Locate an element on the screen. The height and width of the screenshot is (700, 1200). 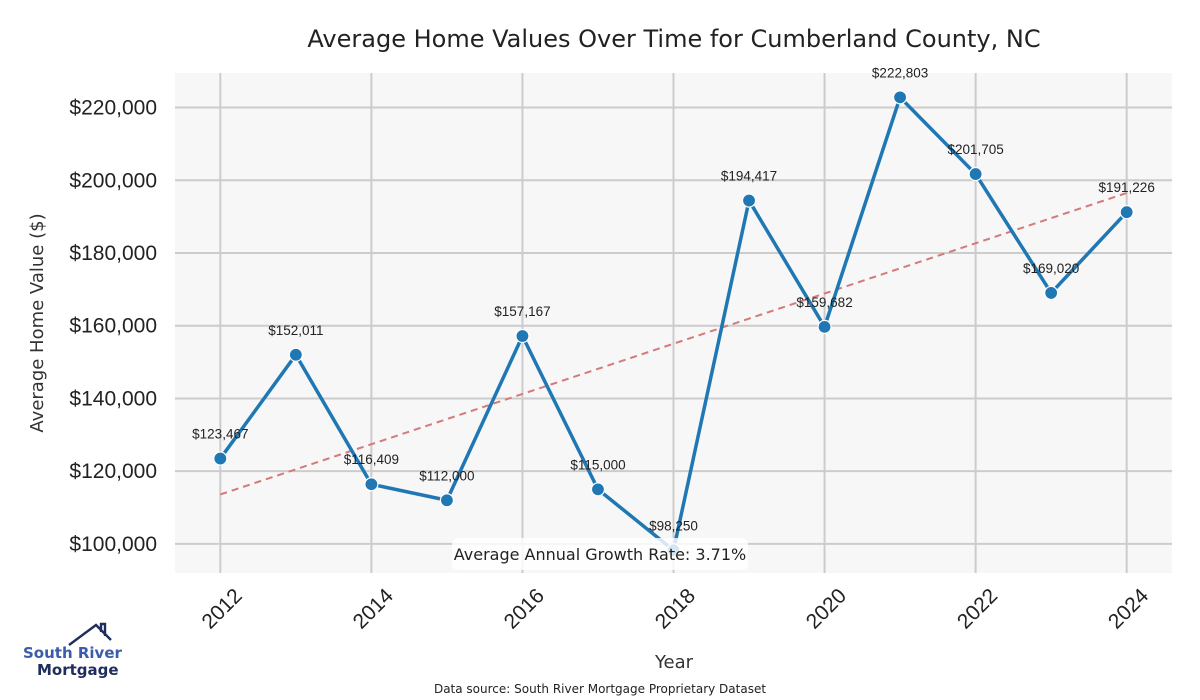
data-label: $115,000 is located at coordinates (597, 464).